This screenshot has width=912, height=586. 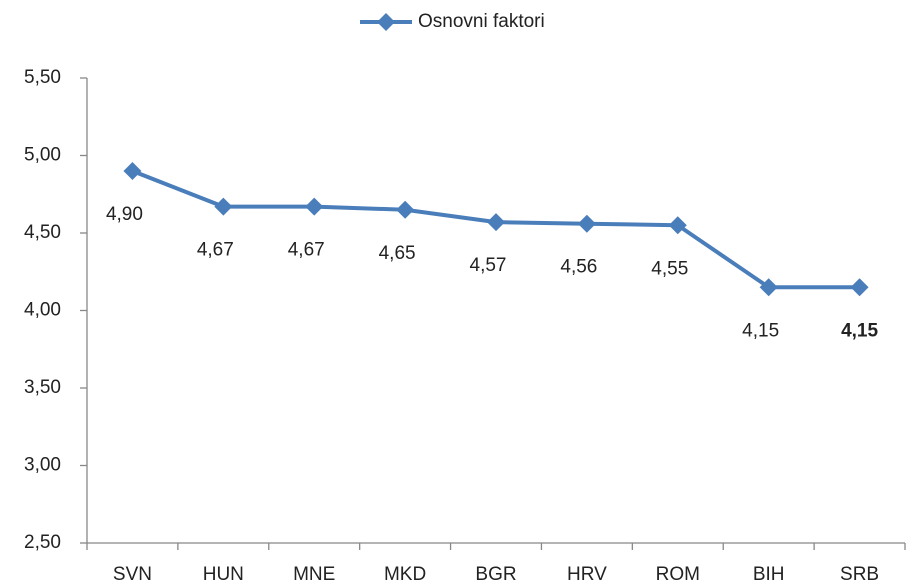 What do you see at coordinates (669, 268) in the screenshot?
I see `data-label: 4,55` at bounding box center [669, 268].